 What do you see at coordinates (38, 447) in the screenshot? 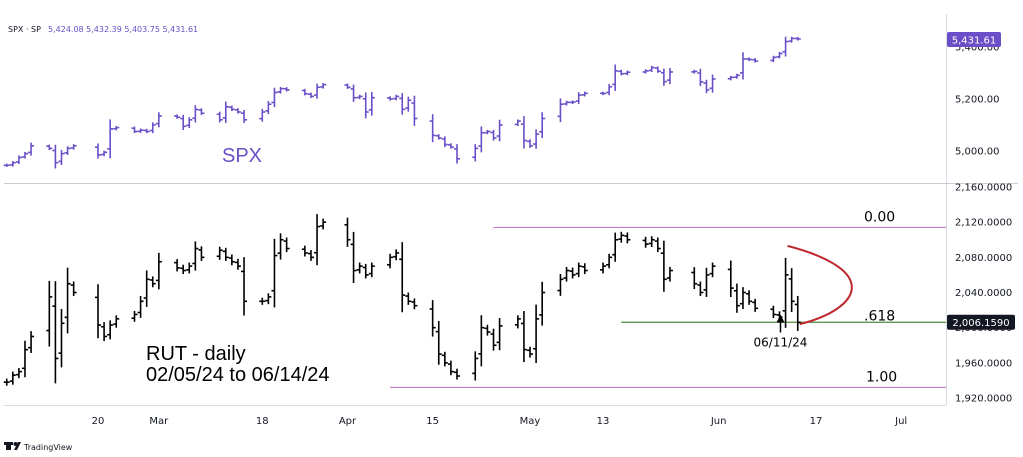
I see `tradingview-logo: TradingView` at bounding box center [38, 447].